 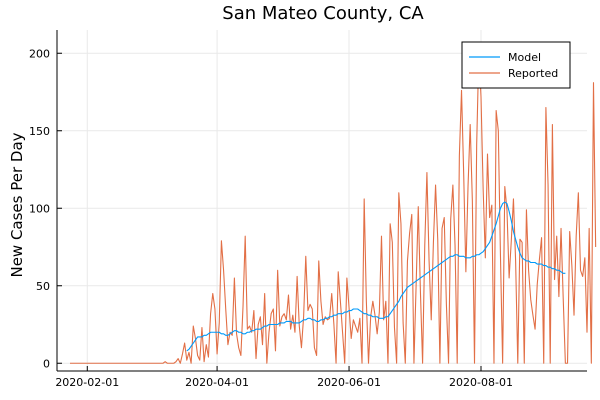 I want to click on y-tick-label: 0, so click(x=46, y=363).